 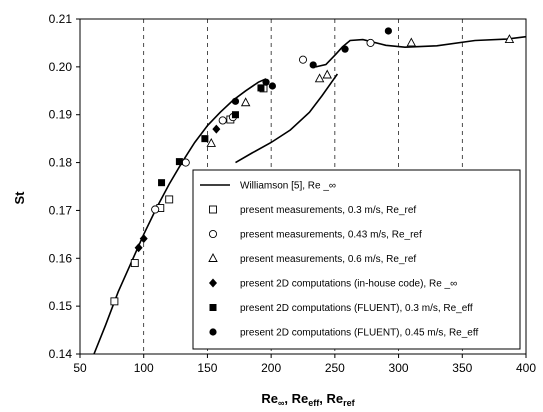 I want to click on y-axis: 0.14 0.15 0.16 0.17 0.18 0.19 0.20 0.21, so click(x=64, y=186).